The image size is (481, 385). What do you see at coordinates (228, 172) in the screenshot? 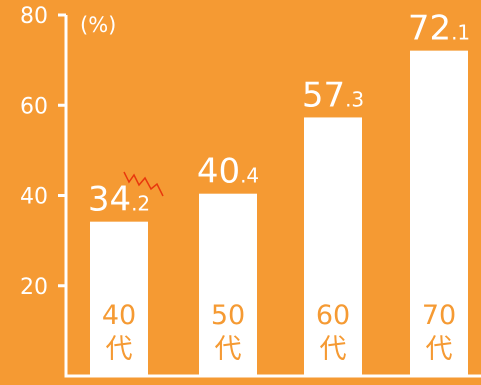
I see `bar-value-label: 40.4` at bounding box center [228, 172].